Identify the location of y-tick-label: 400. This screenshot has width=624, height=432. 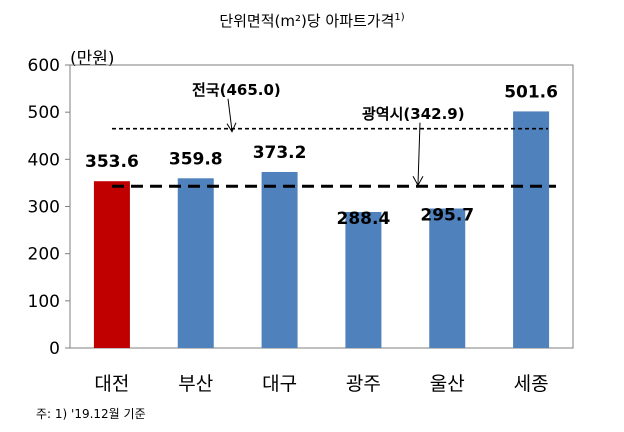
(44, 160).